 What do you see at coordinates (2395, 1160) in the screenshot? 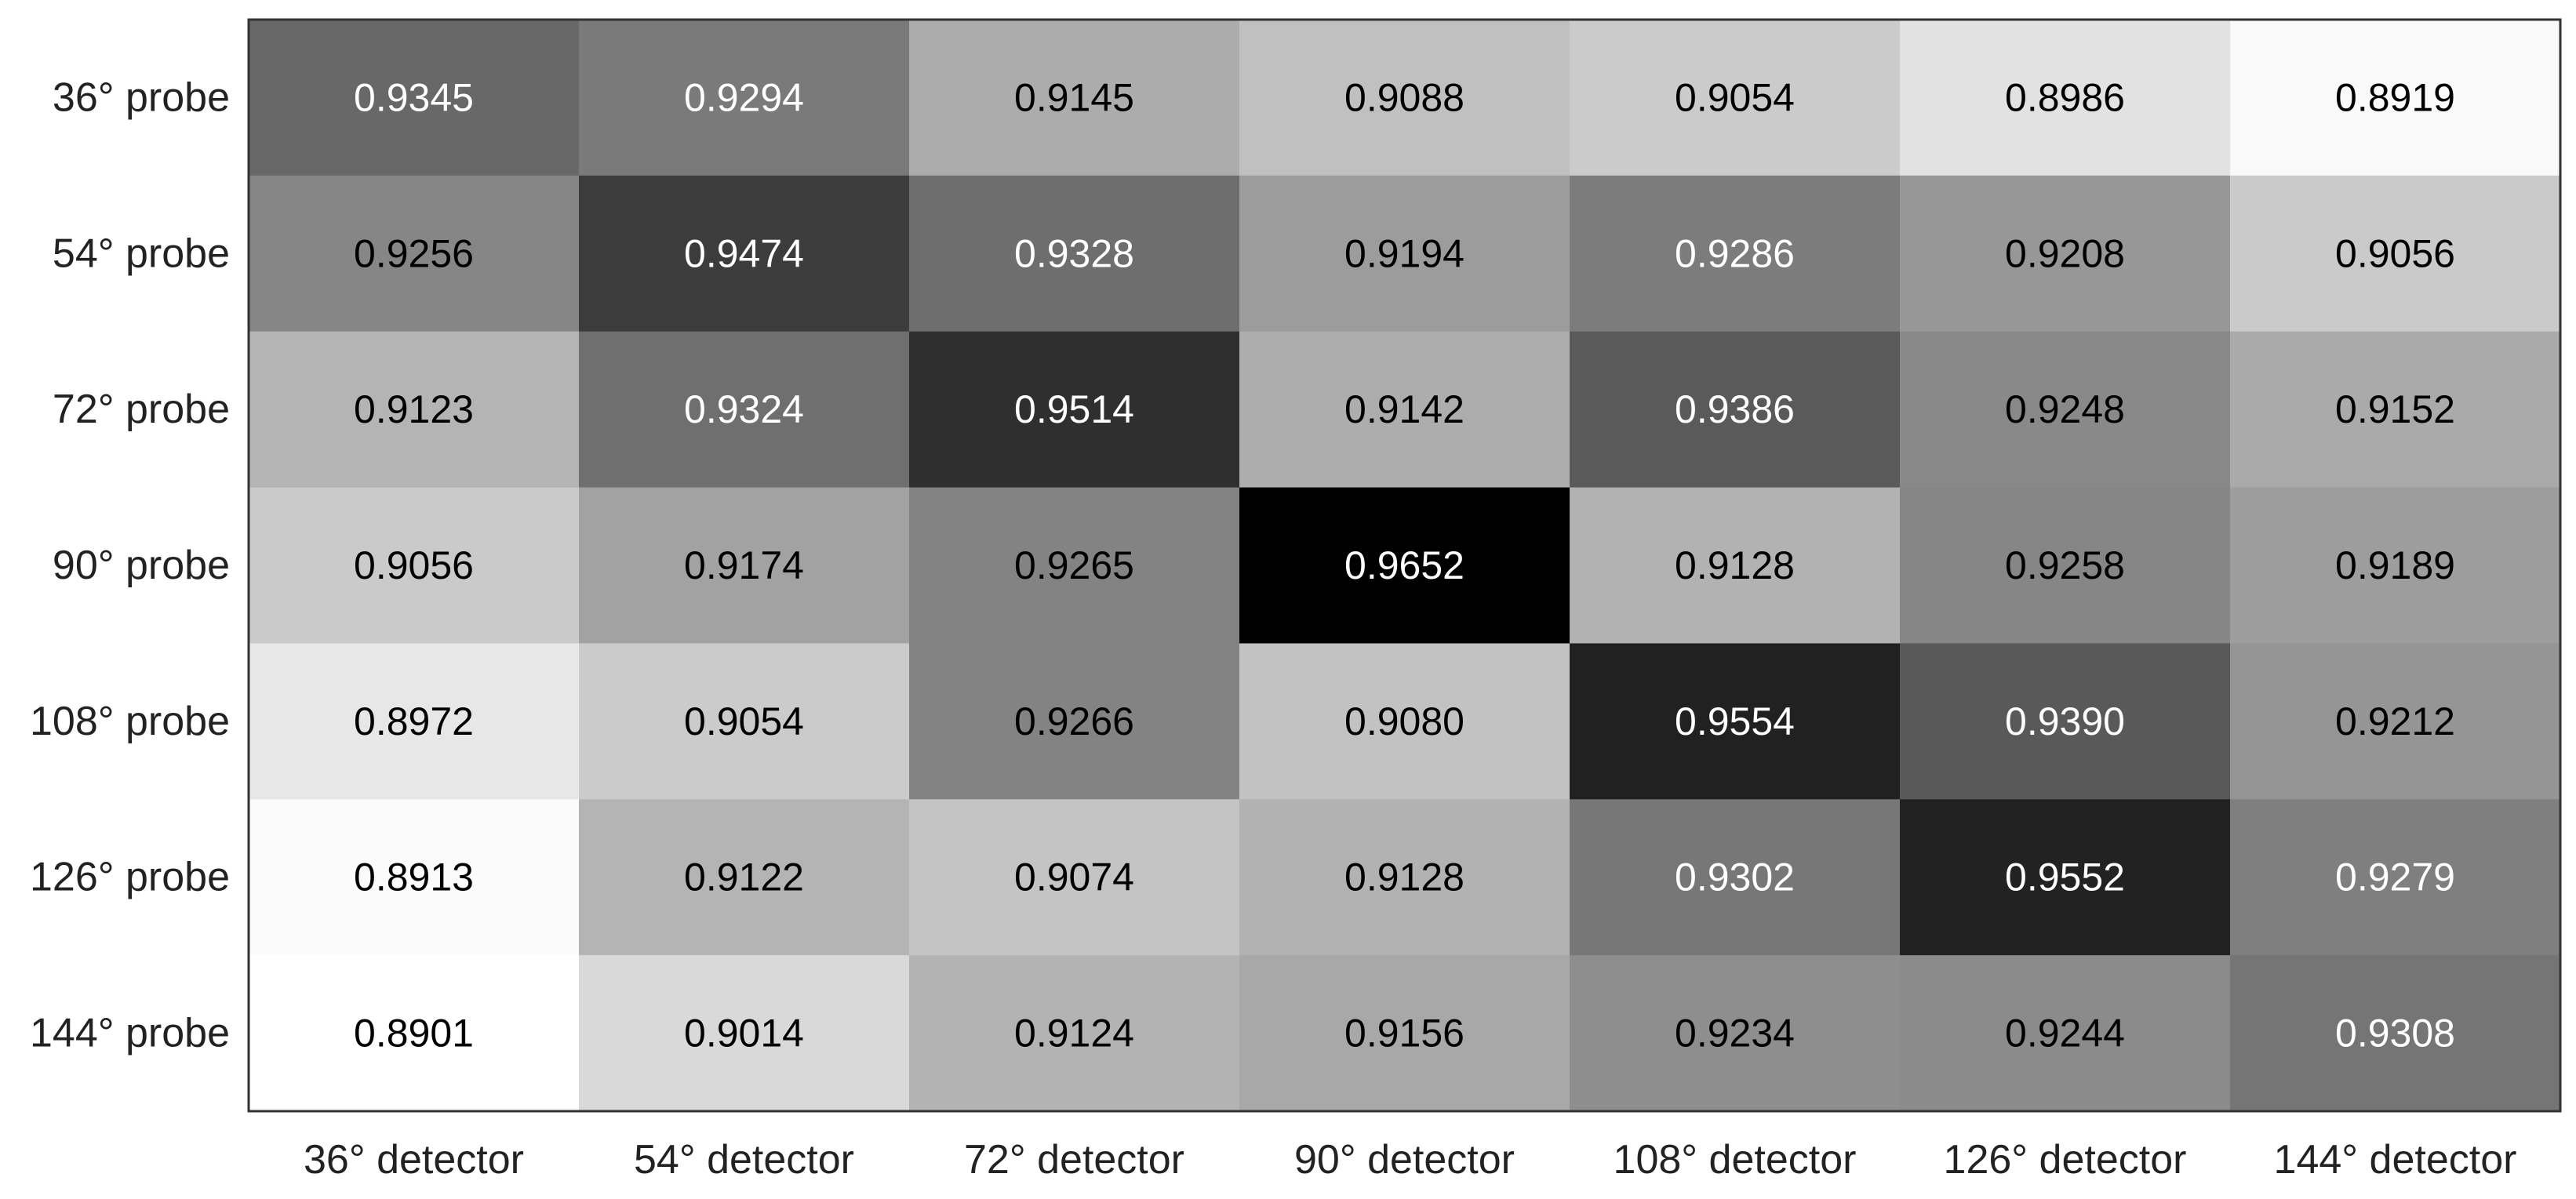
I see `x-tick-label: 144° detector` at bounding box center [2395, 1160].